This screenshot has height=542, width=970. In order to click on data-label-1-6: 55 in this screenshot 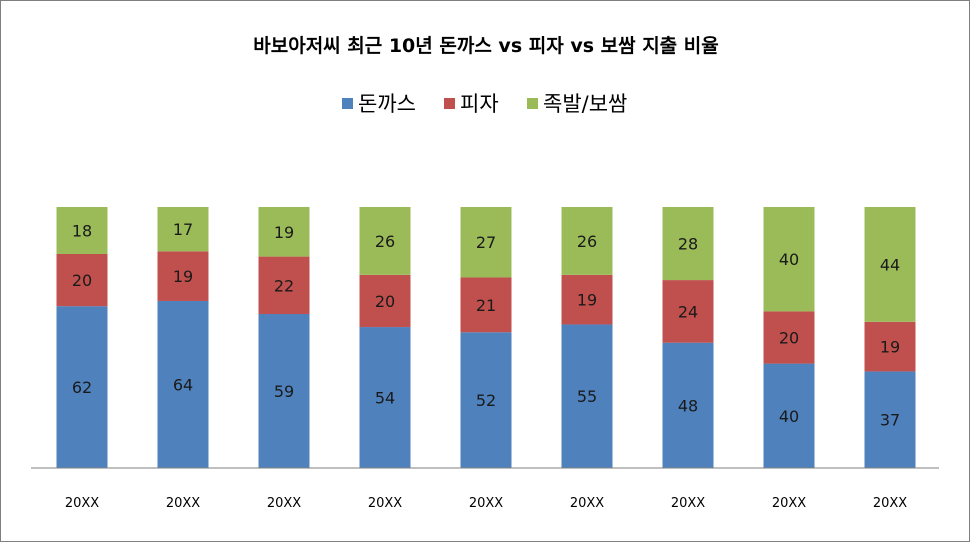, I will do `click(587, 396)`.